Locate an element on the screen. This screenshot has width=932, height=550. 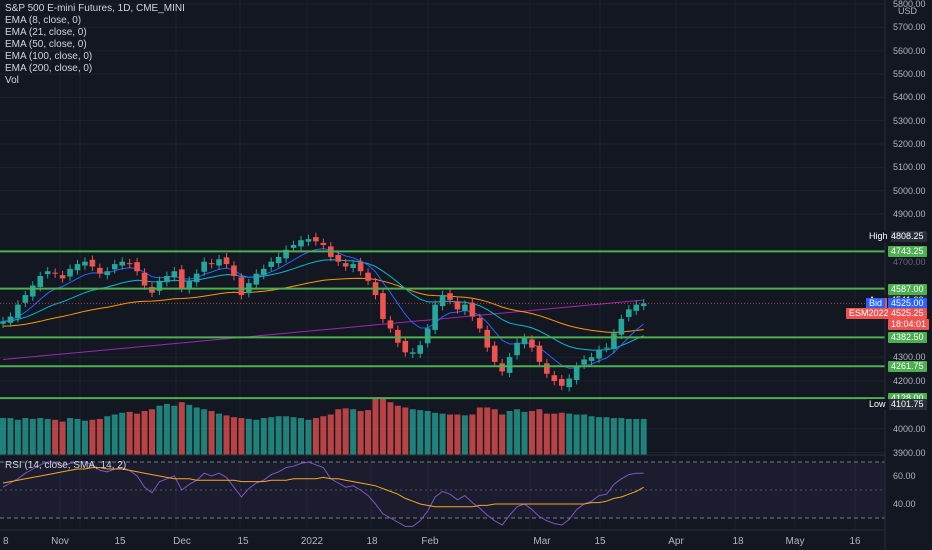
indicator-ema-8: EMA (8, close, 0) is located at coordinates (43, 20).